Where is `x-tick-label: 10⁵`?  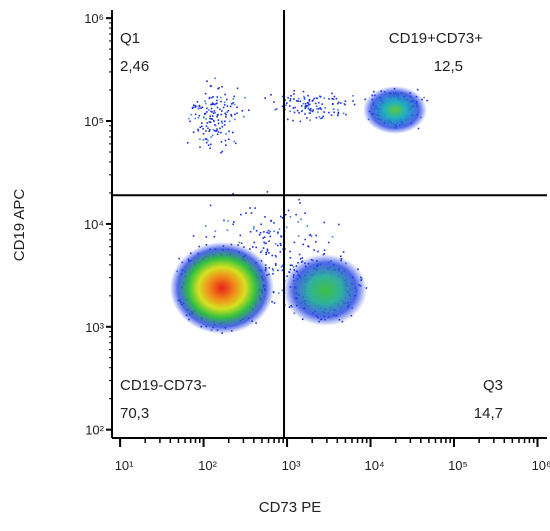 x-tick-label: 10⁵ is located at coordinates (458, 465).